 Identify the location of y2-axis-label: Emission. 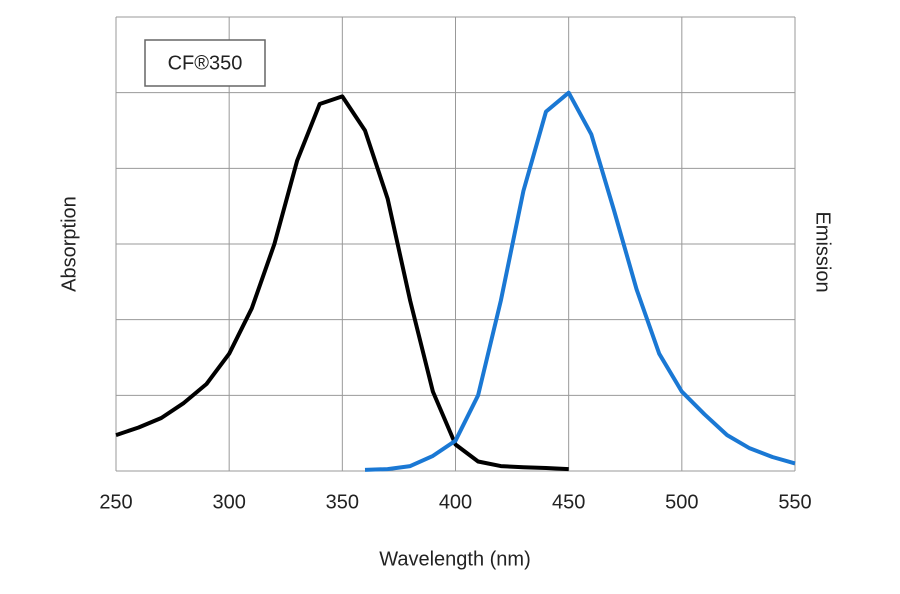
(823, 251).